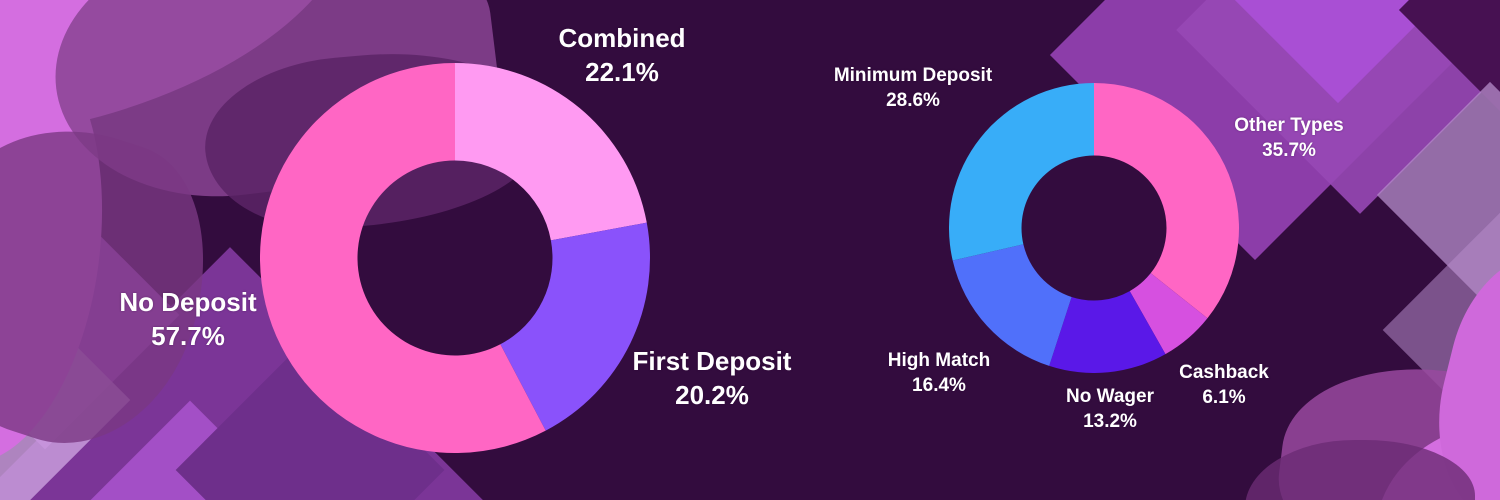  What do you see at coordinates (1168, 314) in the screenshot?
I see `slice-cashback` at bounding box center [1168, 314].